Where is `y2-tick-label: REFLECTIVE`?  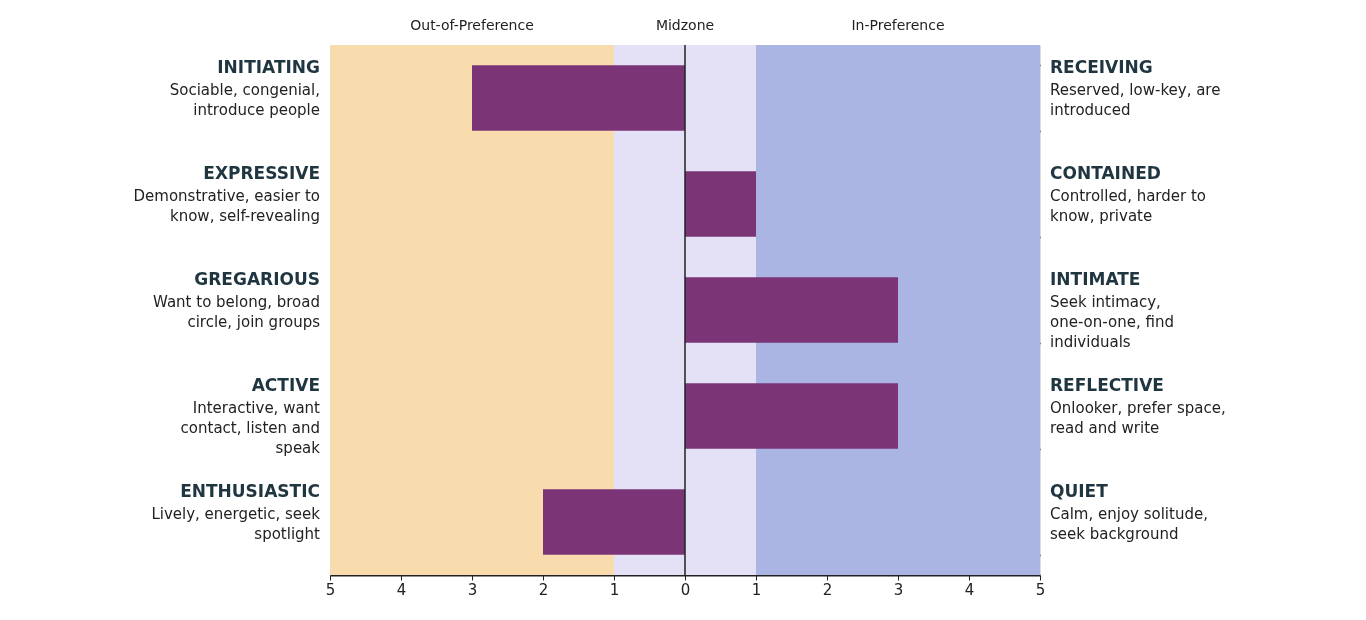 y2-tick-label: REFLECTIVE is located at coordinates (1107, 385).